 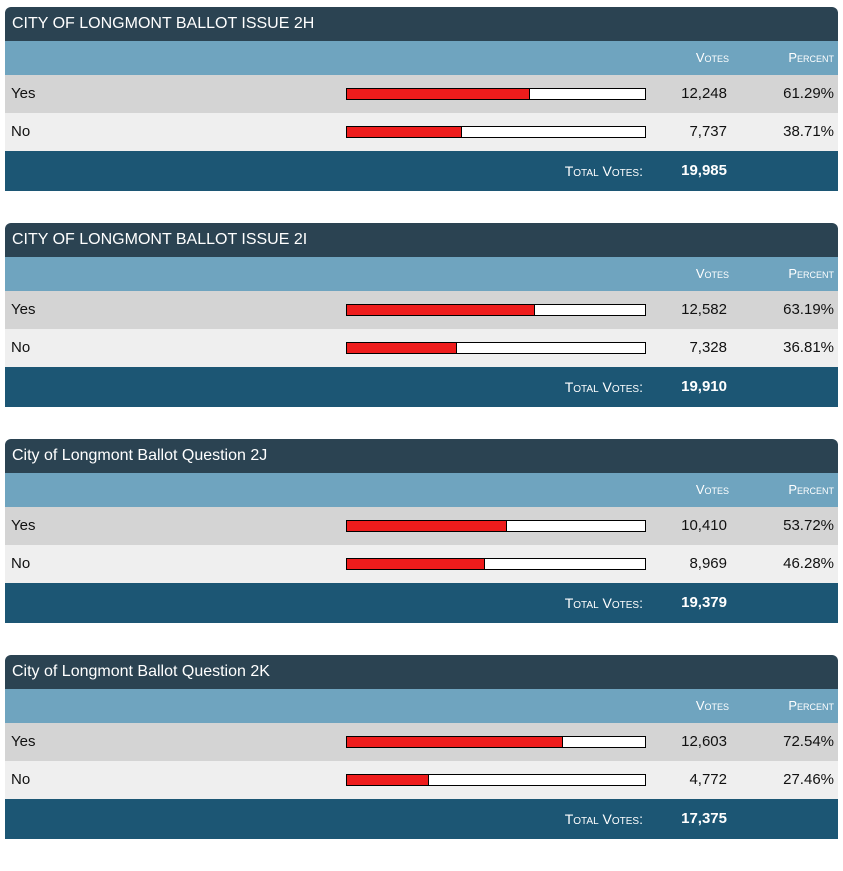 I want to click on total-votes-value: 17,375, so click(x=704, y=818).